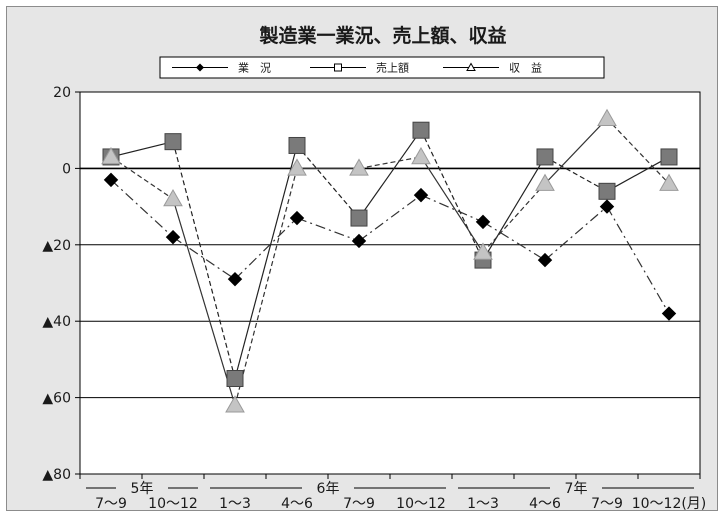  I want to click on year-label: 7年, so click(576, 489).